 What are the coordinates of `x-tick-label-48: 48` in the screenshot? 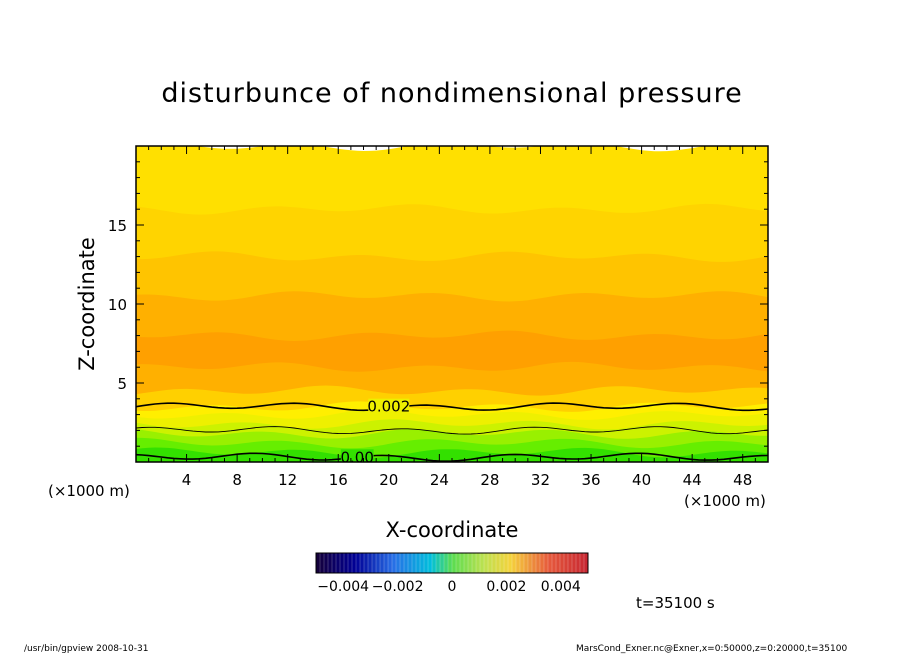 It's located at (742, 480).